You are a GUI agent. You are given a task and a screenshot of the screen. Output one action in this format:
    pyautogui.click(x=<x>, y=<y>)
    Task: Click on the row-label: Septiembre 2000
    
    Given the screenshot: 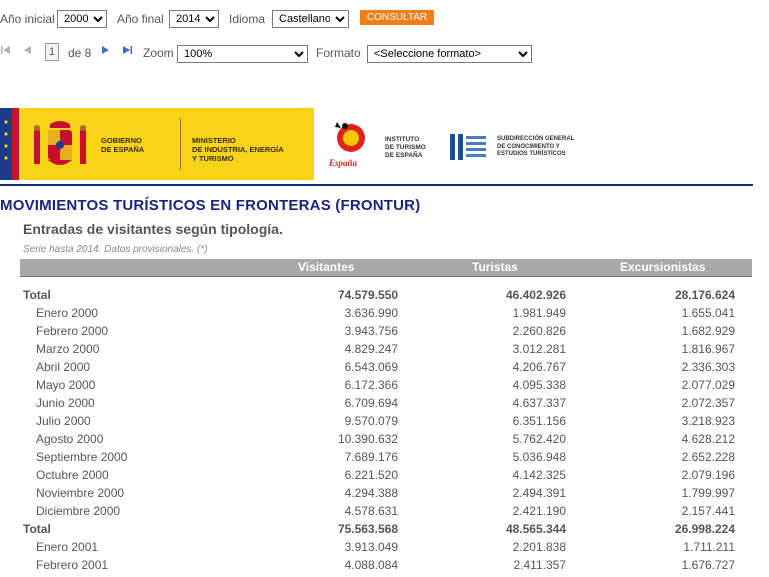 What is the action you would take?
    pyautogui.click(x=82, y=457)
    